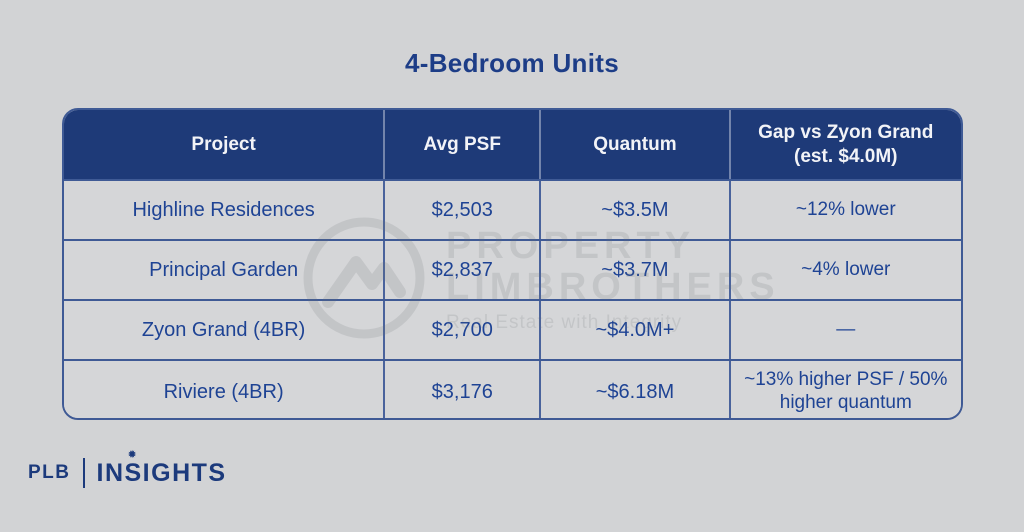  What do you see at coordinates (83, 473) in the screenshot?
I see `logo-divider` at bounding box center [83, 473].